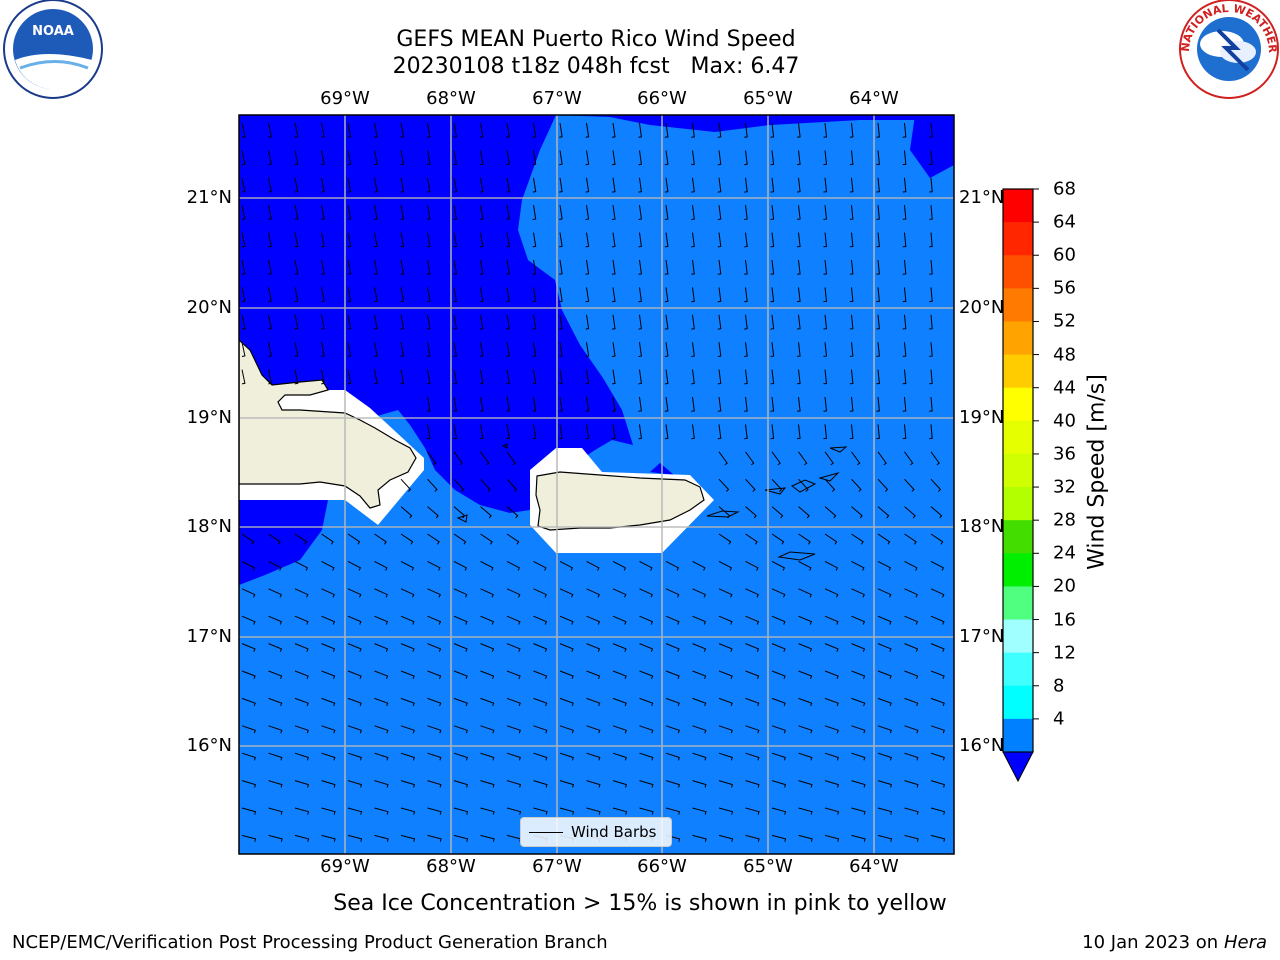 The image size is (1280, 960). I want to click on lon-label-bottom: 65°W, so click(768, 866).